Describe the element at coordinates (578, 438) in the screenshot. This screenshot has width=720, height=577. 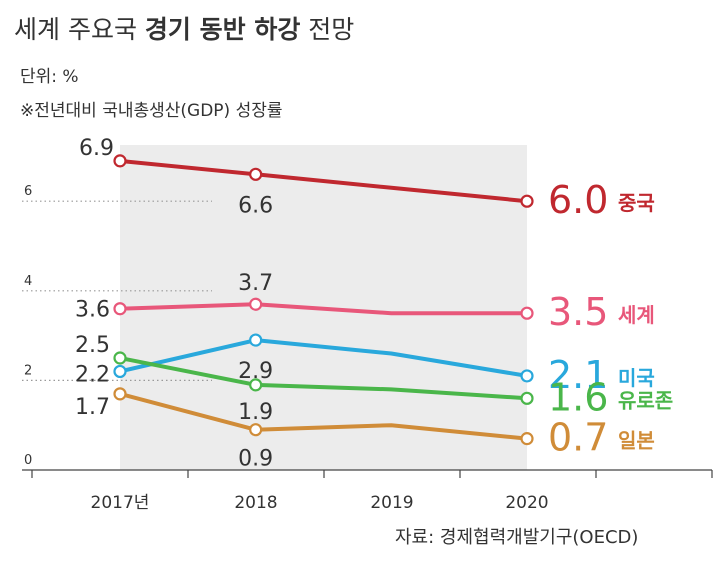
I see `end-value-label: 0.7` at that location.